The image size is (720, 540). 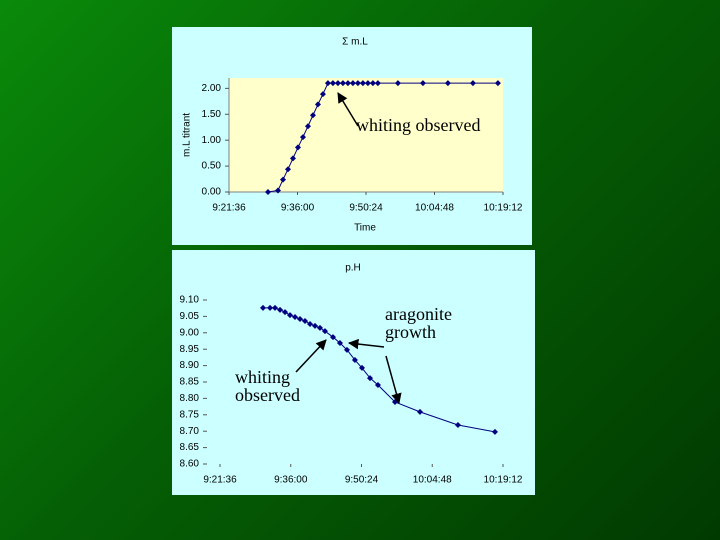 I want to click on y-tick-label: 8.85, so click(x=190, y=382).